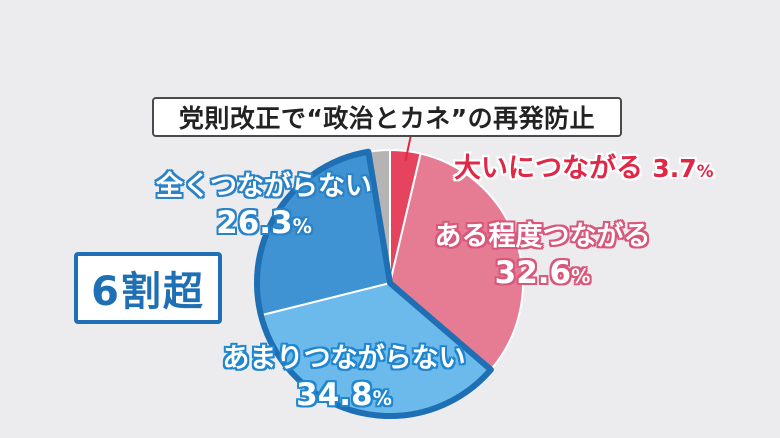  I want to click on slice-label-0: 大いにつながる 3.7%, so click(583, 165).